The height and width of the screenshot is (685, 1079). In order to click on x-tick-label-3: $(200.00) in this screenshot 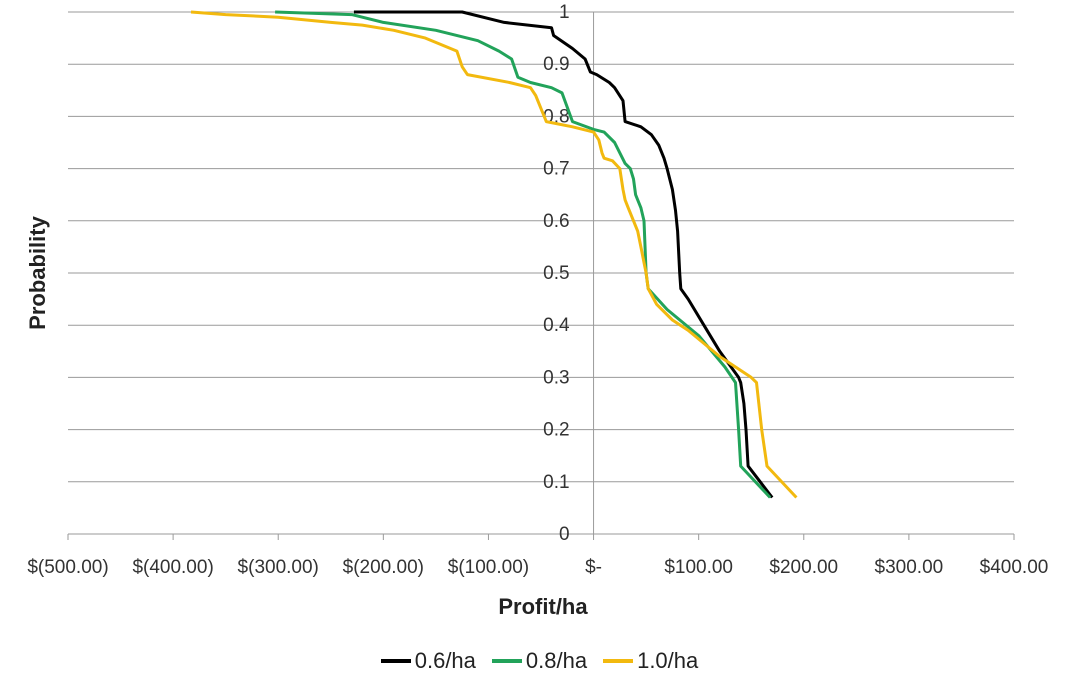, I will do `click(383, 567)`.